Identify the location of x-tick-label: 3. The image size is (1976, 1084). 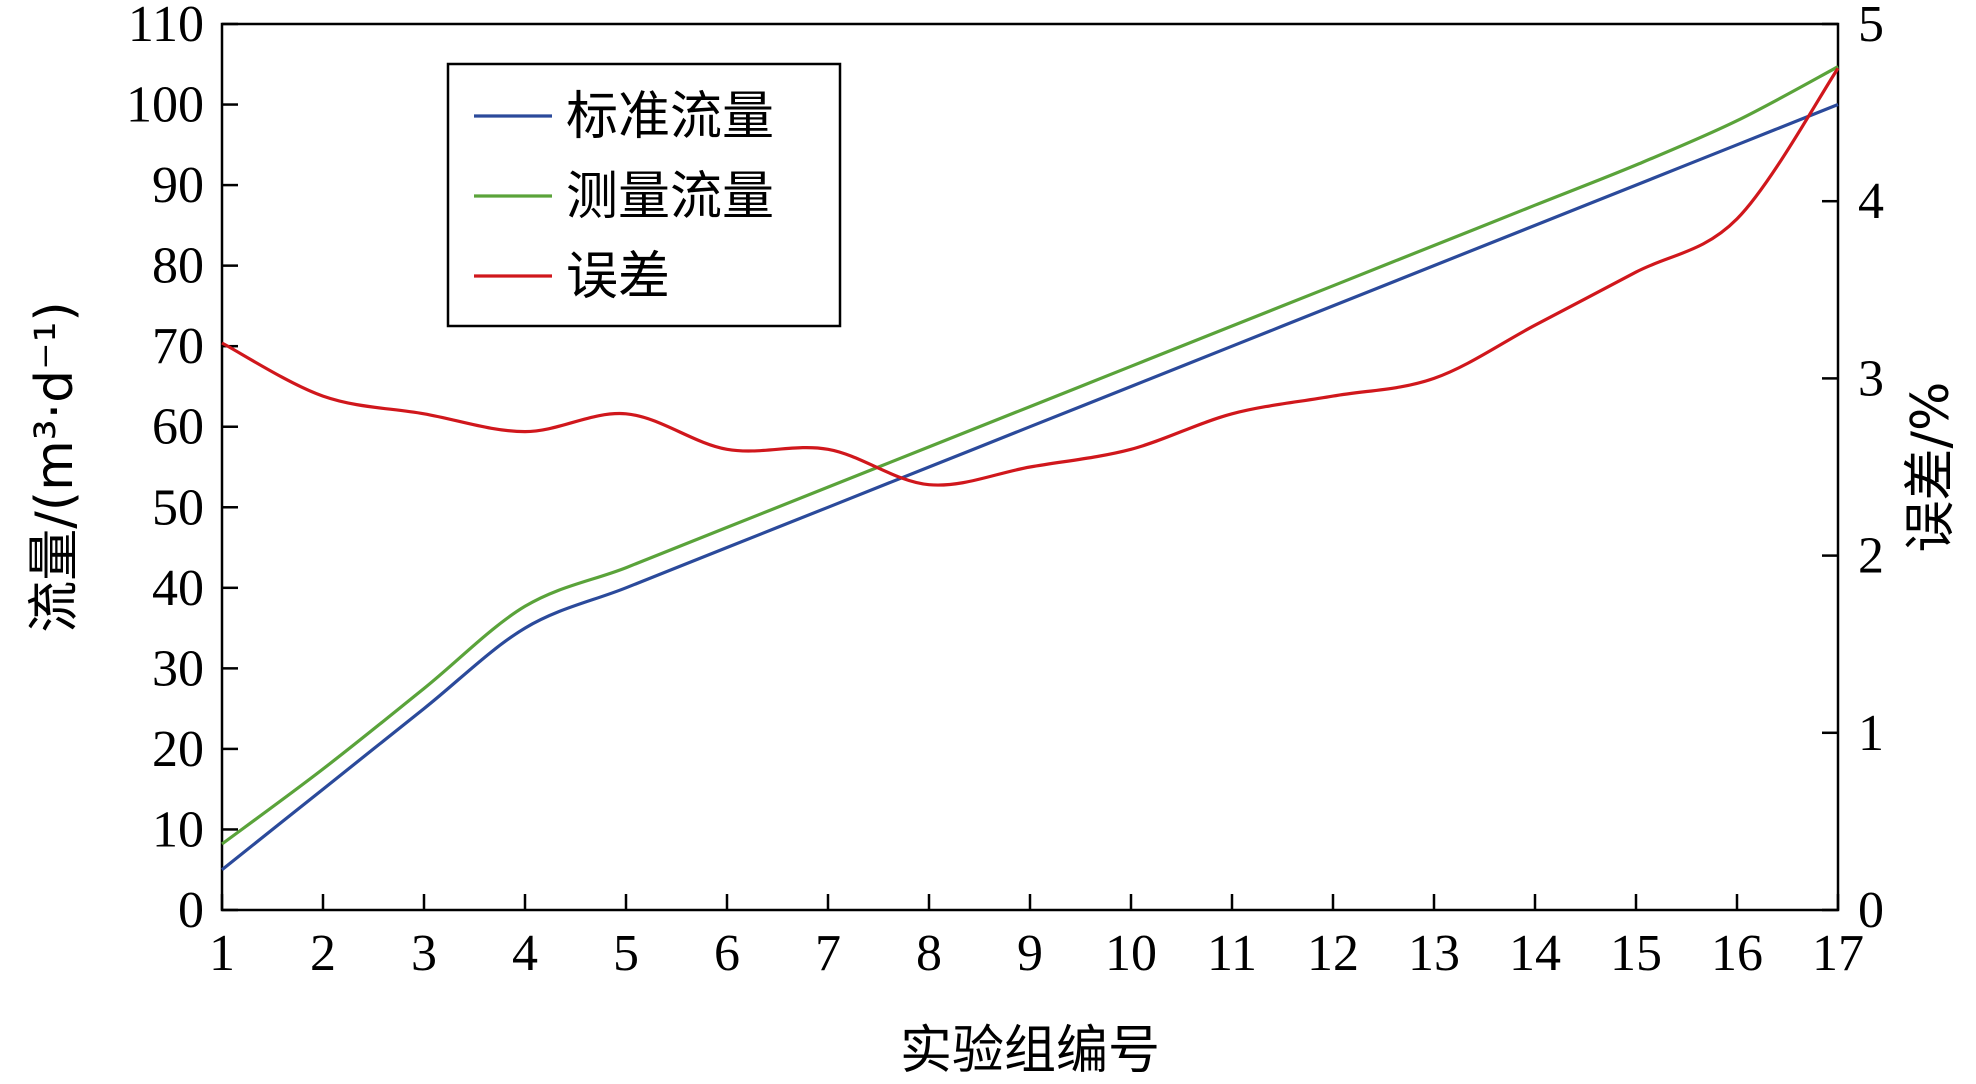
(424, 953).